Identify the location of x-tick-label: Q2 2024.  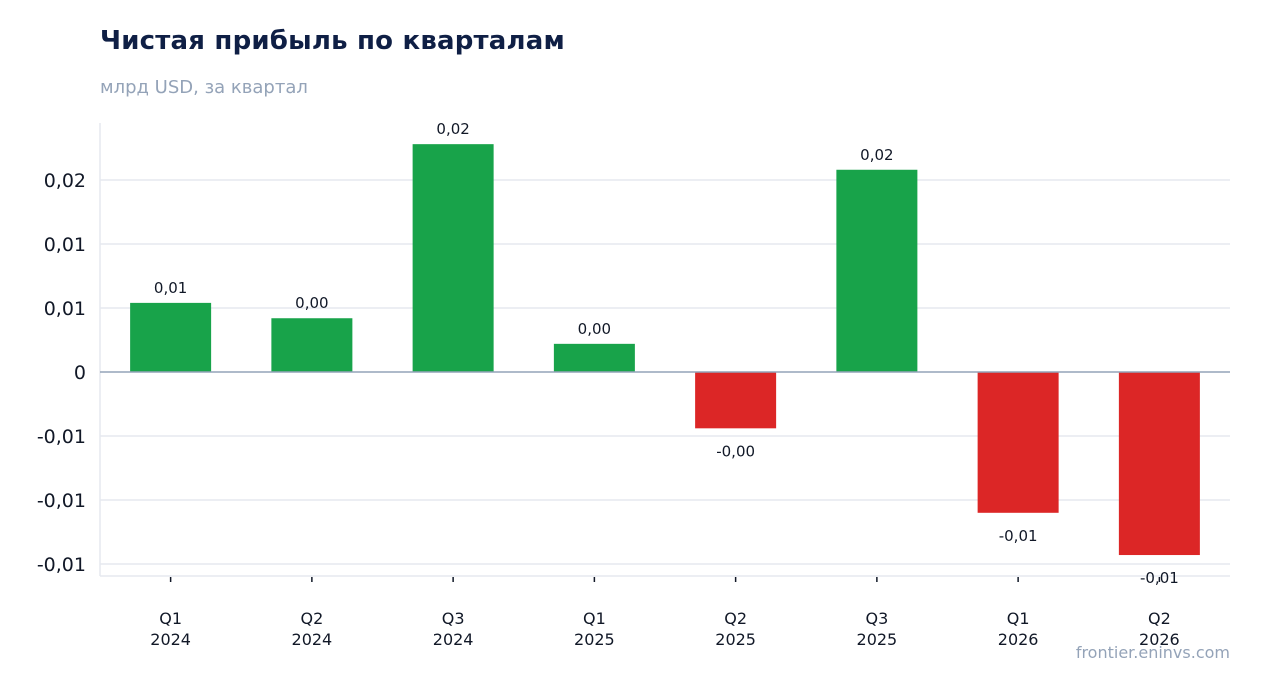
(312, 629).